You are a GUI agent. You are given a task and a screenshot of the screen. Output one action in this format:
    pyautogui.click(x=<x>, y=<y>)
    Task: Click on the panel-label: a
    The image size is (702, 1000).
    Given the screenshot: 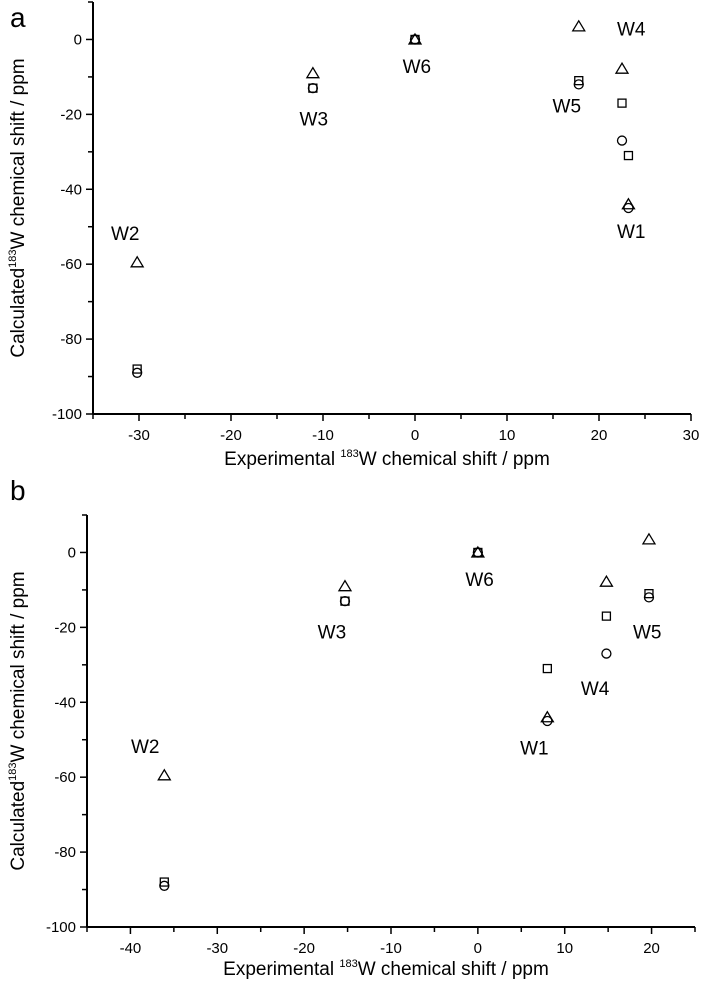 What is the action you would take?
    pyautogui.click(x=18, y=17)
    